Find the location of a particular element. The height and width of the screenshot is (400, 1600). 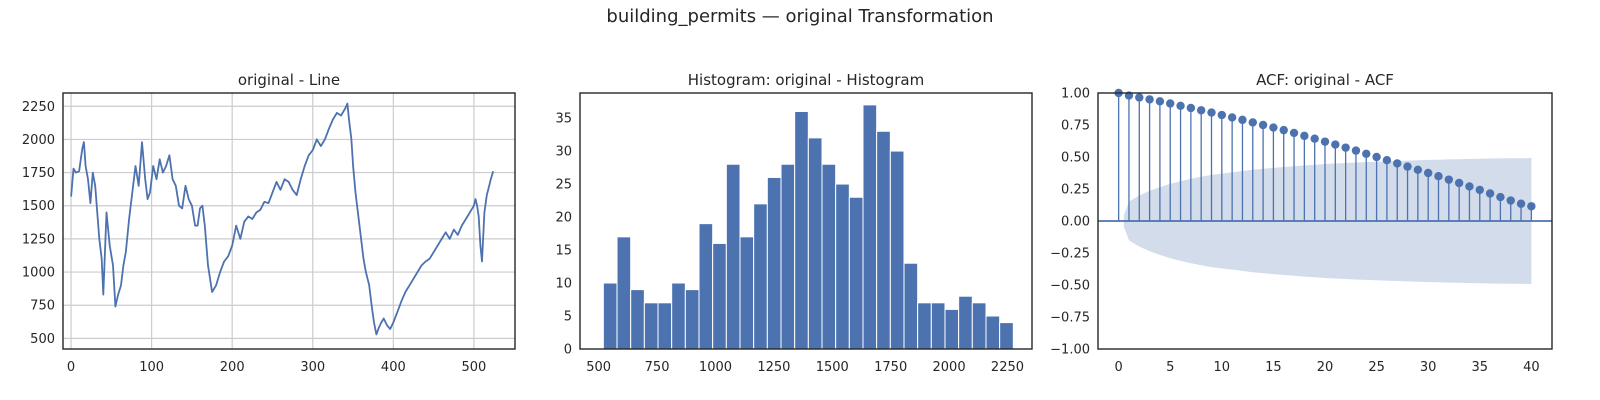

x-tick-label-3: 300 is located at coordinates (312, 367).